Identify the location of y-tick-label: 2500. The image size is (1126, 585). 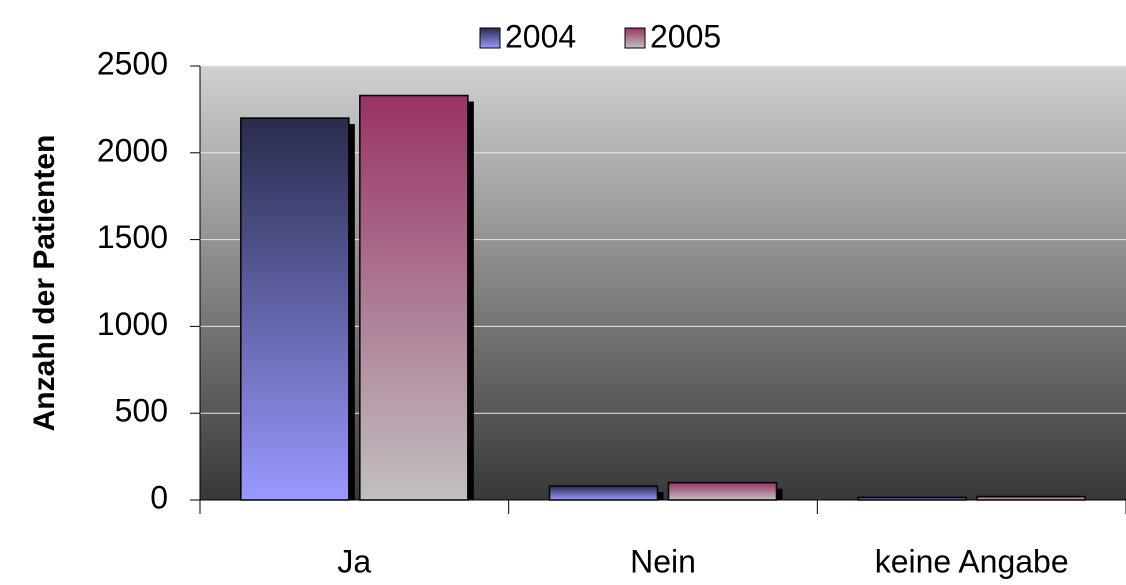
(132, 63).